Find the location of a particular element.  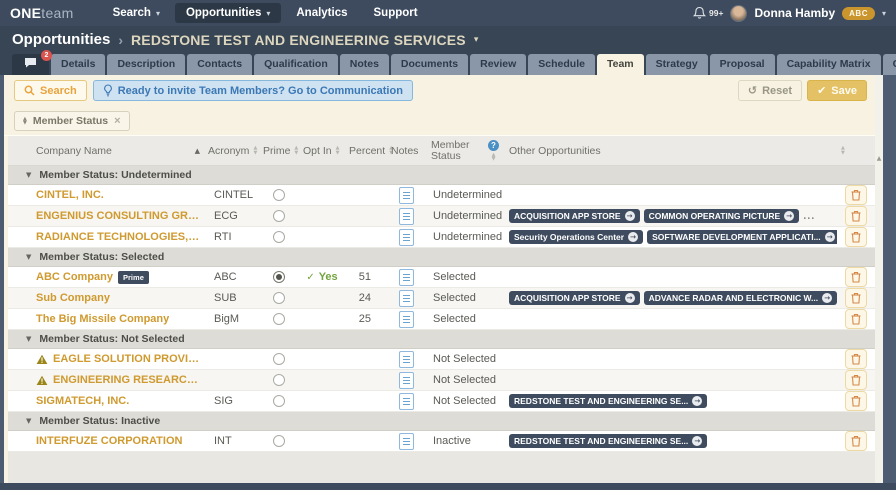

group-header-undetermined: ▼ Member Status: Undetermined is located at coordinates (441, 175).